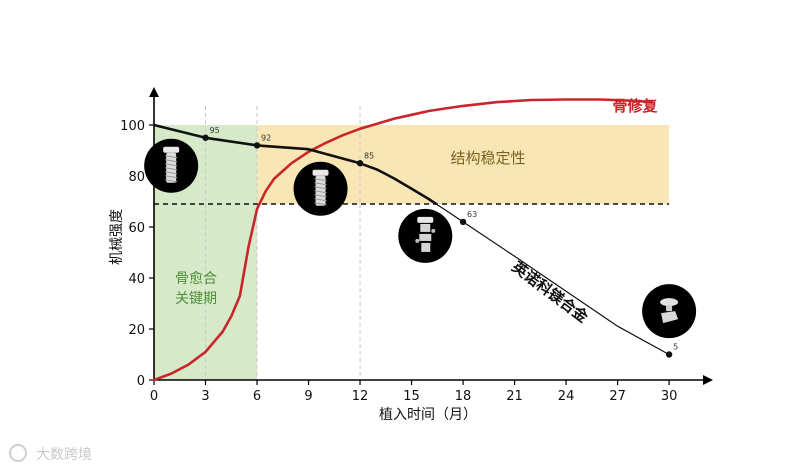  Describe the element at coordinates (283, 243) in the screenshot. I see `vertical-guides` at that location.